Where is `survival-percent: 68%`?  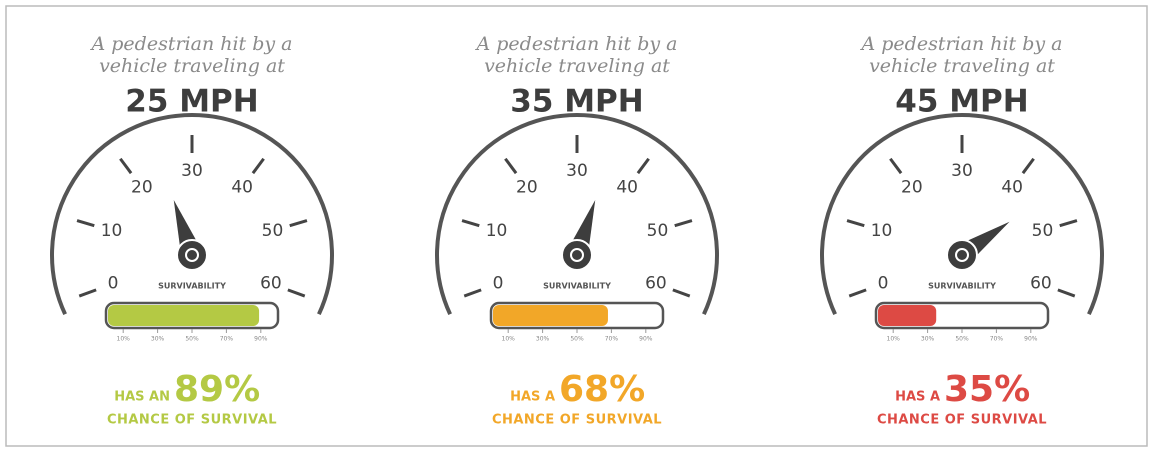
survival-percent: 68% is located at coordinates (602, 389).